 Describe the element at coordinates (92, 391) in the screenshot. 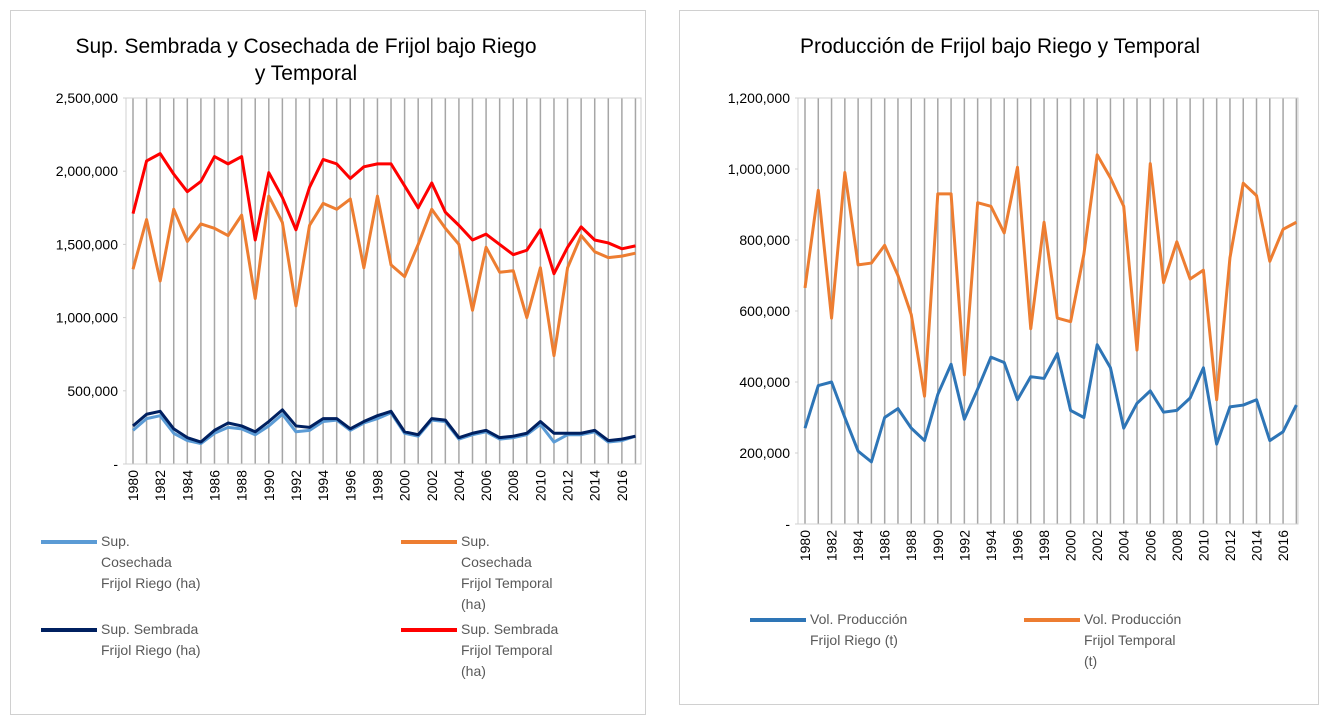

I see `y-tick-label: 500,000` at that location.